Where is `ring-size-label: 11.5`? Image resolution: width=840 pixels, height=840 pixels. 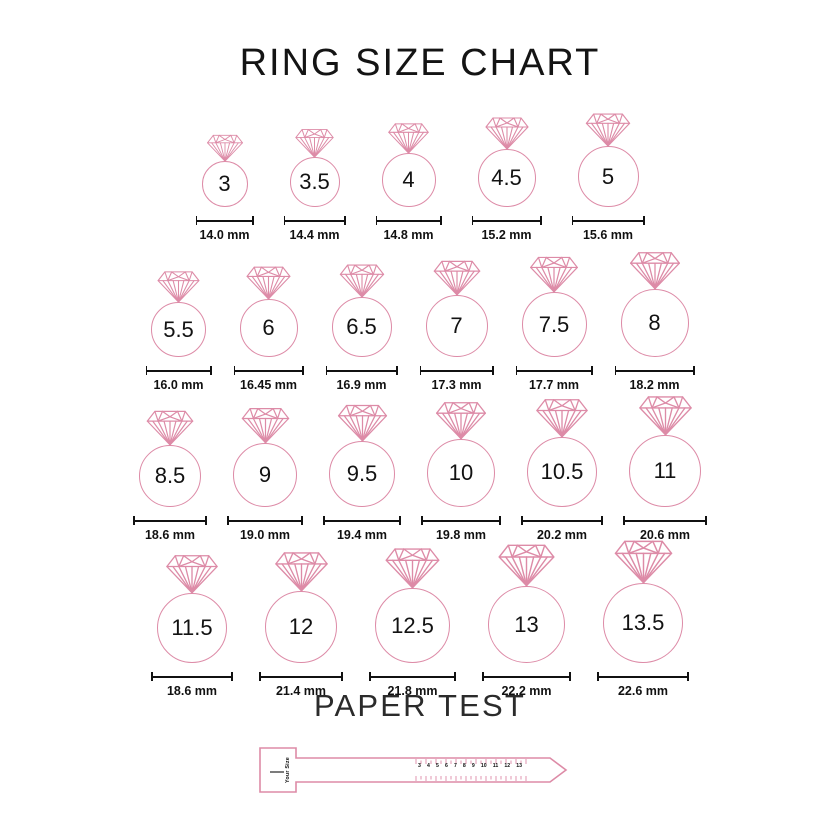
ring-size-label: 11.5 is located at coordinates (192, 627).